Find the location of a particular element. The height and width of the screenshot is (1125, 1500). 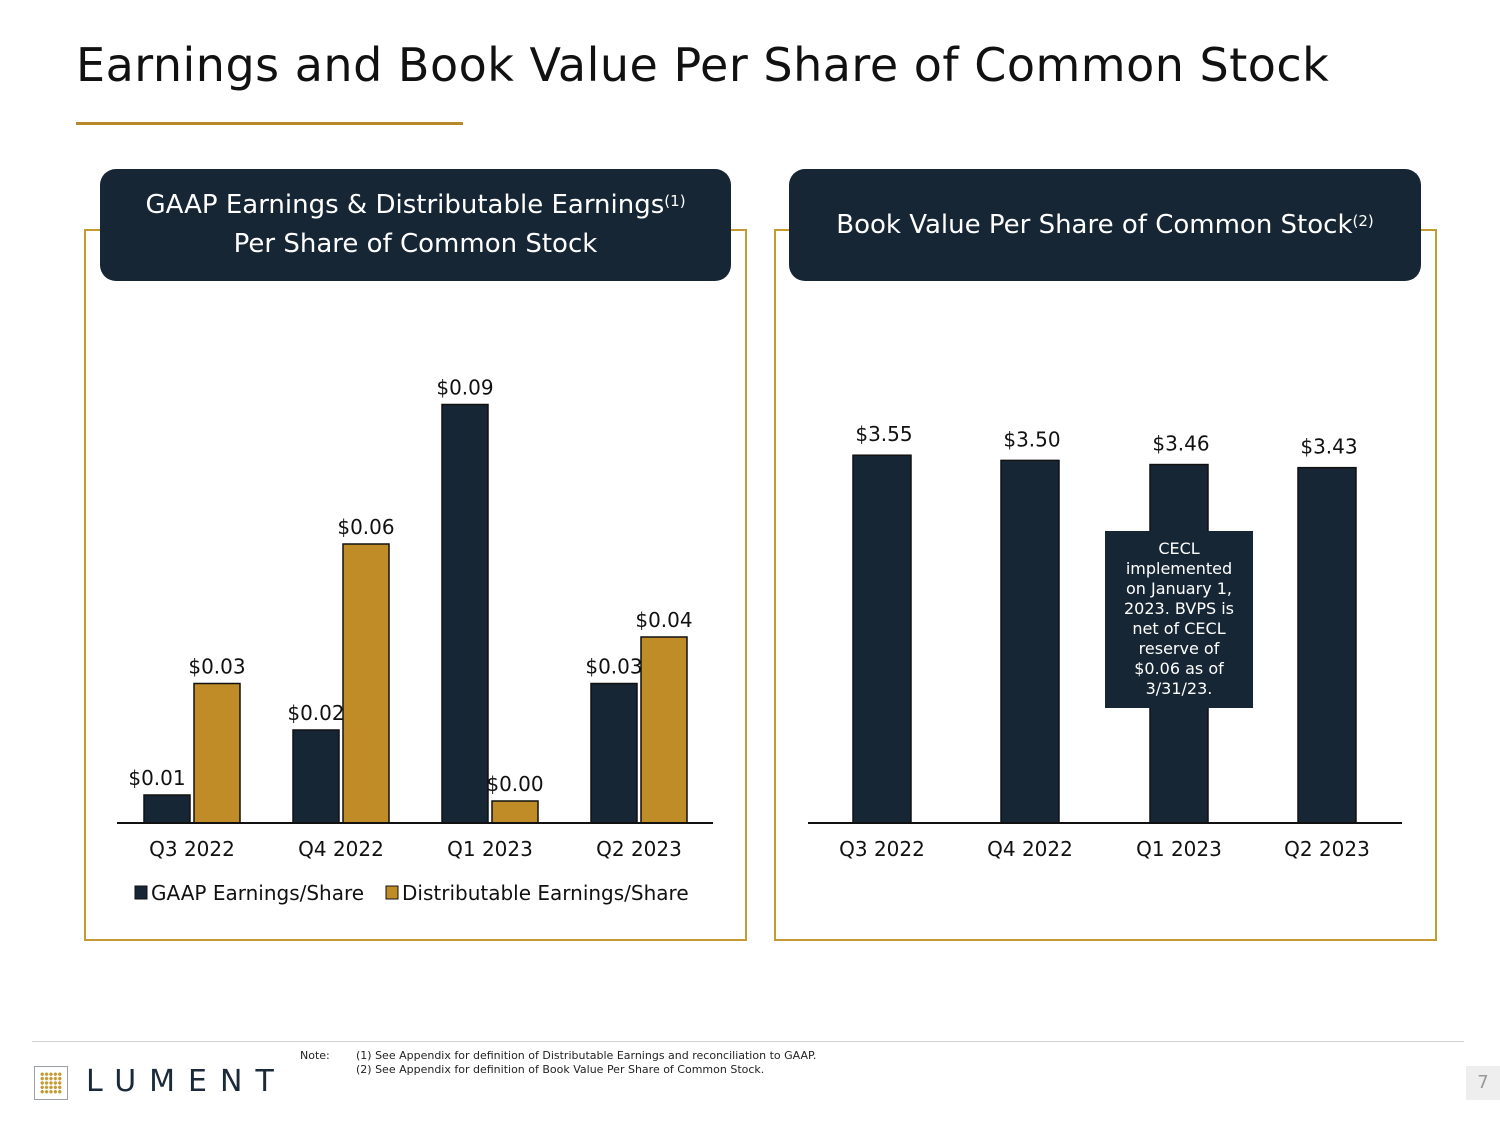

bar-distributable-q2-2023 is located at coordinates (664, 730).